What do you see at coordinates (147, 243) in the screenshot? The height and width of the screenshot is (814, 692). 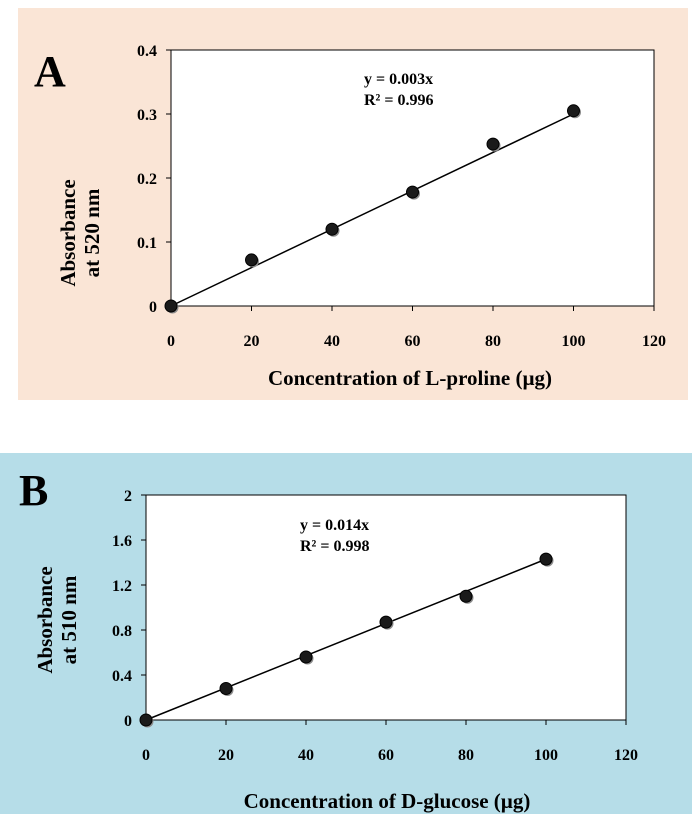 I see `panel-a-y-tick-label: 0.1` at bounding box center [147, 243].